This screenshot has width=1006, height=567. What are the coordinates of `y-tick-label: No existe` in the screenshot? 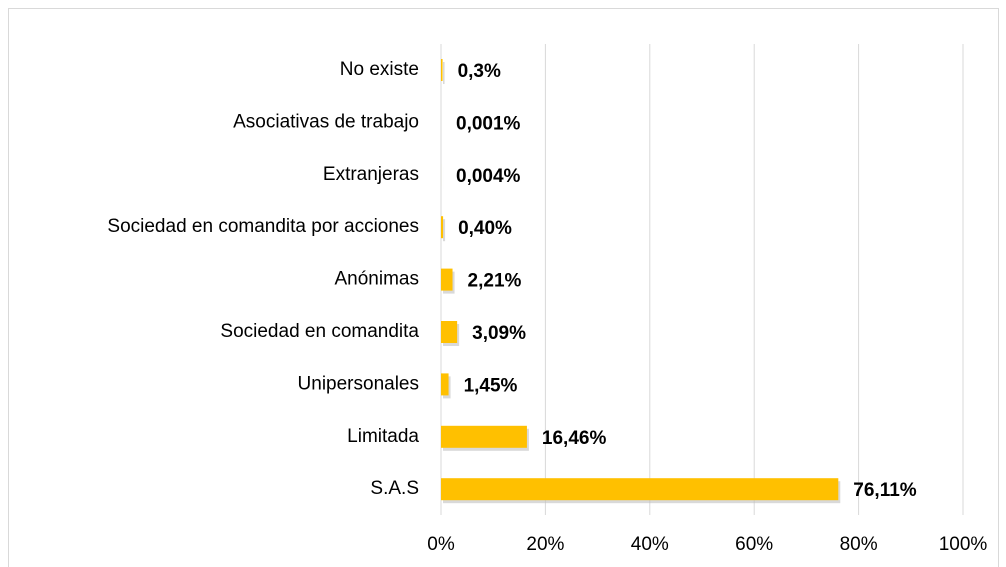 It's located at (379, 69).